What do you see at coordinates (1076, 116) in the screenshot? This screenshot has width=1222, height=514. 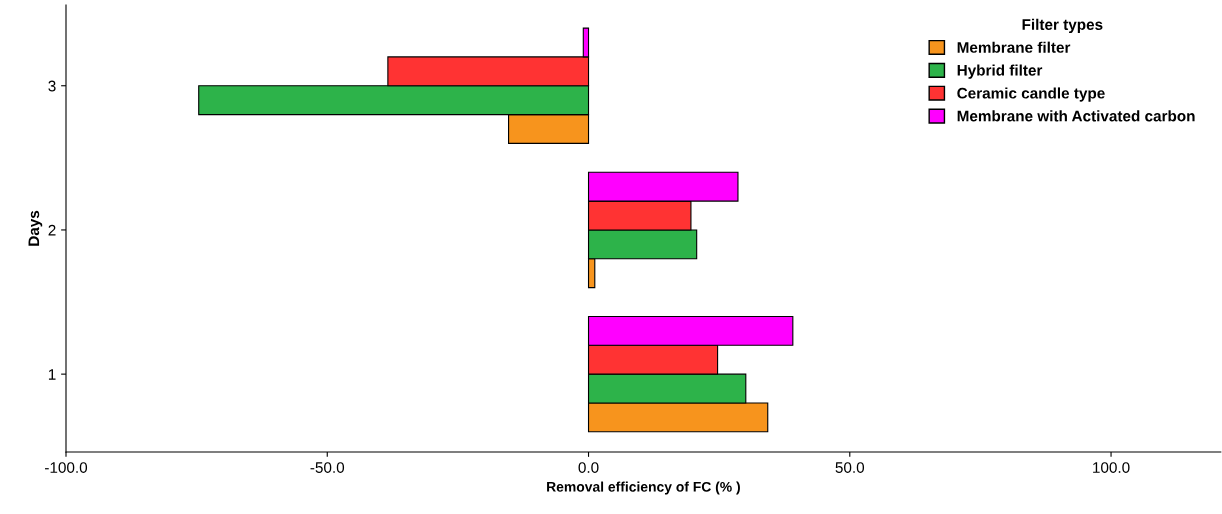 I see `legend-label: Membrane with Activated carbon` at bounding box center [1076, 116].